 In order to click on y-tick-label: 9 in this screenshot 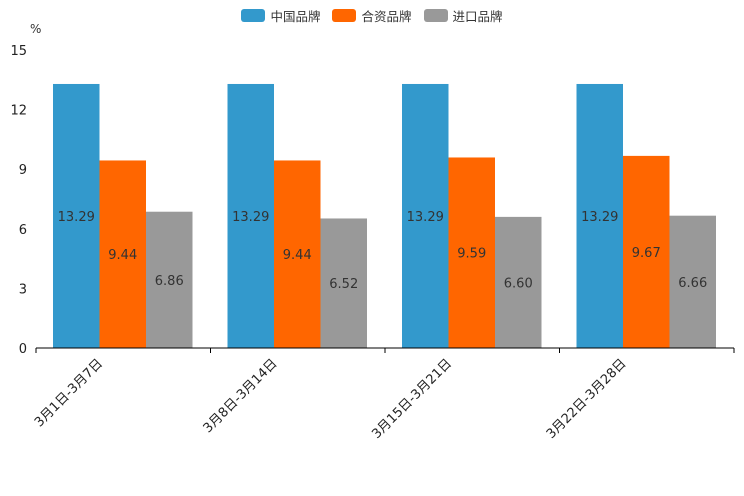, I will do `click(23, 170)`.